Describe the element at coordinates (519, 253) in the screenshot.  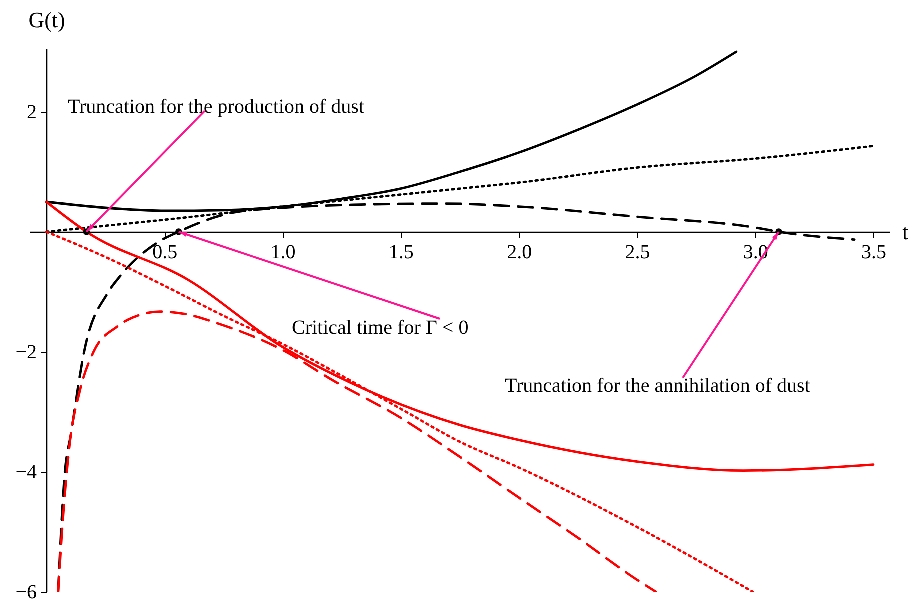
I see `x-tick-label: 2.0` at that location.